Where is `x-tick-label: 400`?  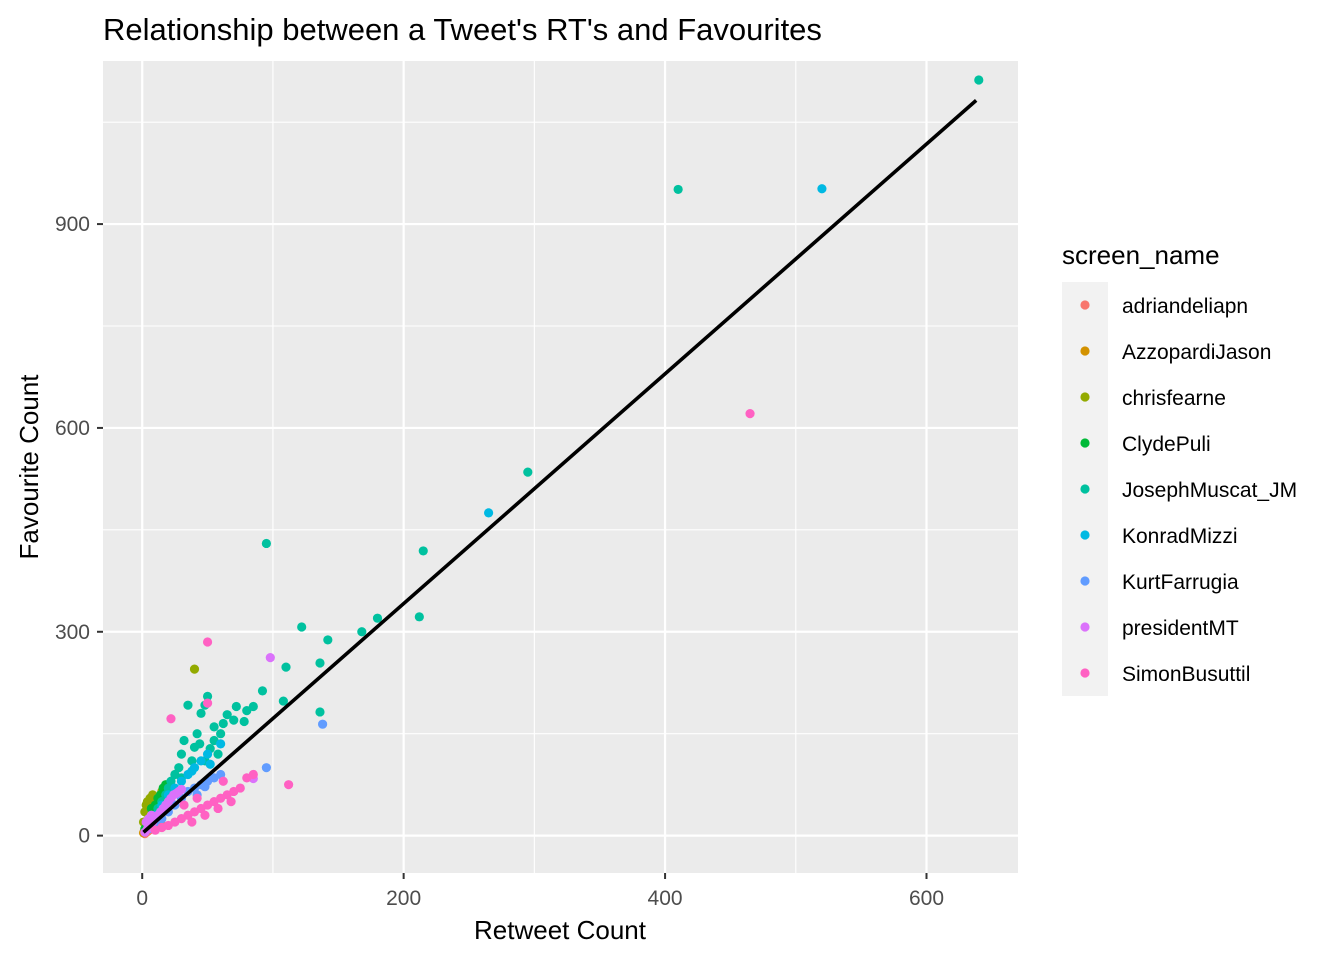
x-tick-label: 400 is located at coordinates (665, 898).